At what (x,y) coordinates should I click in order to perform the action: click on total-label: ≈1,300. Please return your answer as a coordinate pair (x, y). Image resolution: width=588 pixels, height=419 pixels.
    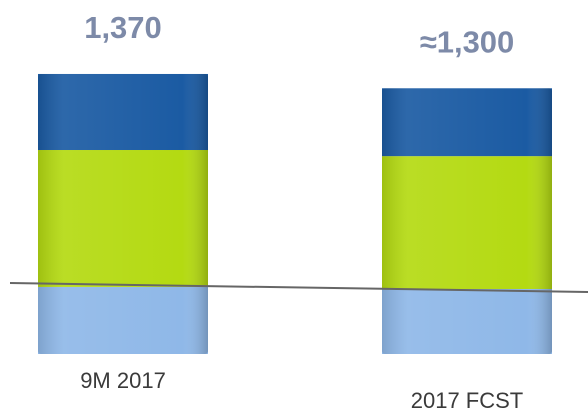
    Looking at the image, I should click on (467, 41).